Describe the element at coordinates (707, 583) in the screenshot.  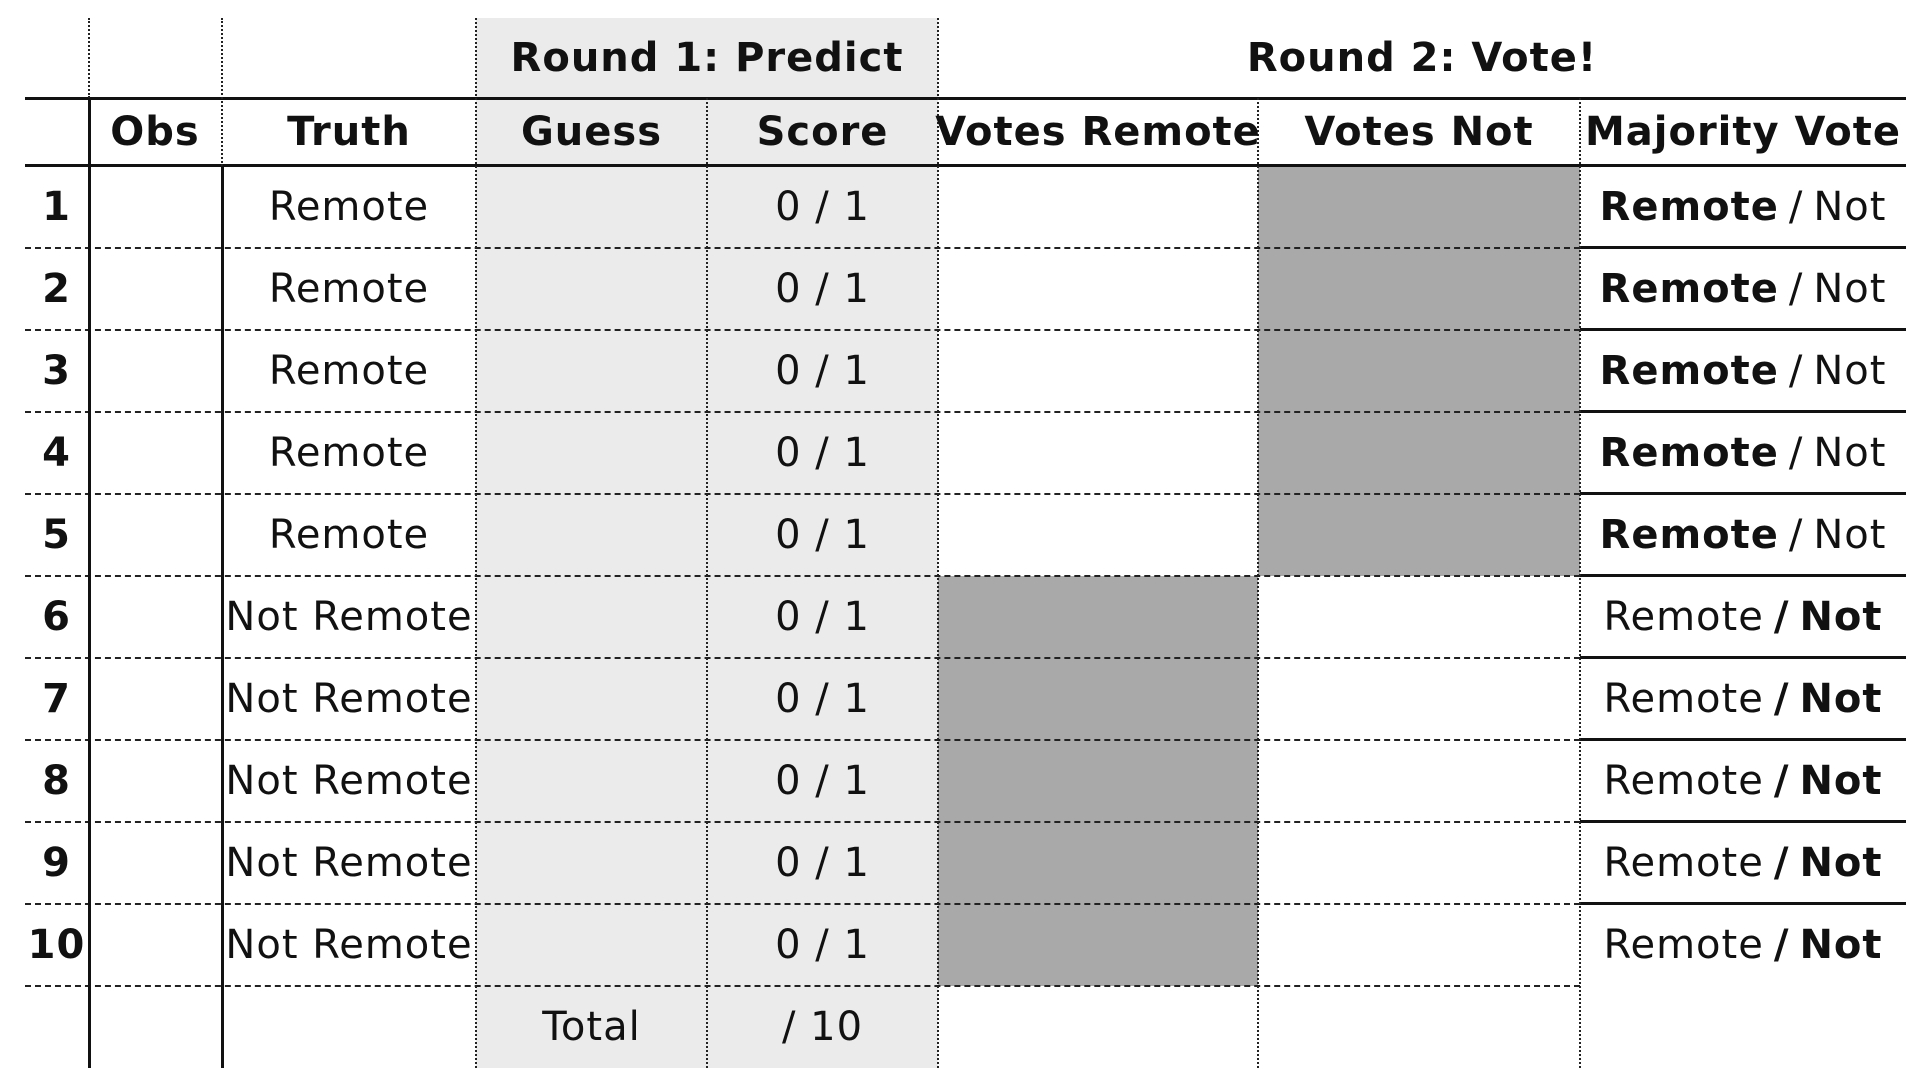
I see `column-divider-guess` at that location.